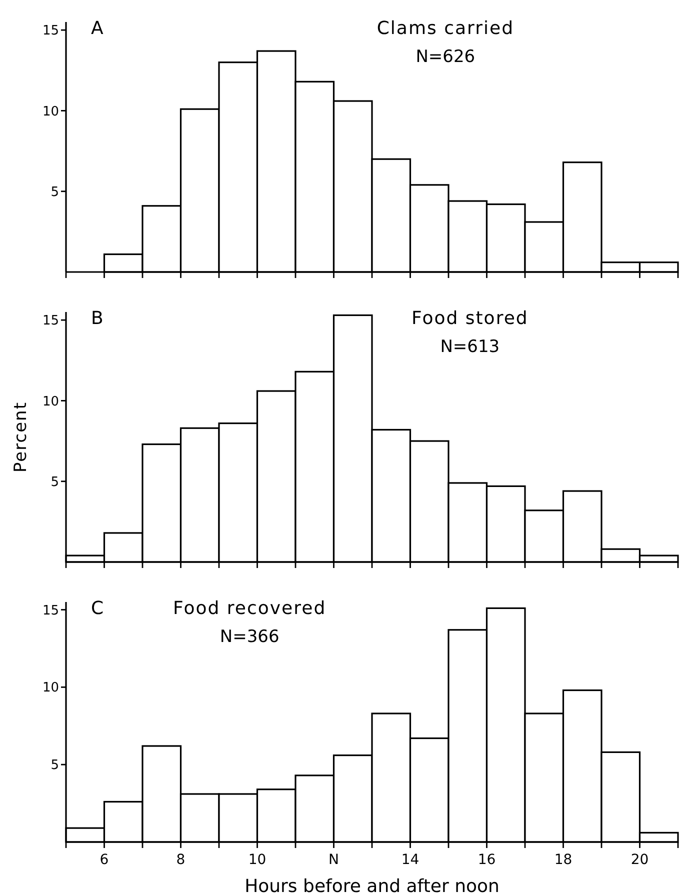 The image size is (682, 896). What do you see at coordinates (487, 860) in the screenshot?
I see `x-tick-label: 16` at bounding box center [487, 860].